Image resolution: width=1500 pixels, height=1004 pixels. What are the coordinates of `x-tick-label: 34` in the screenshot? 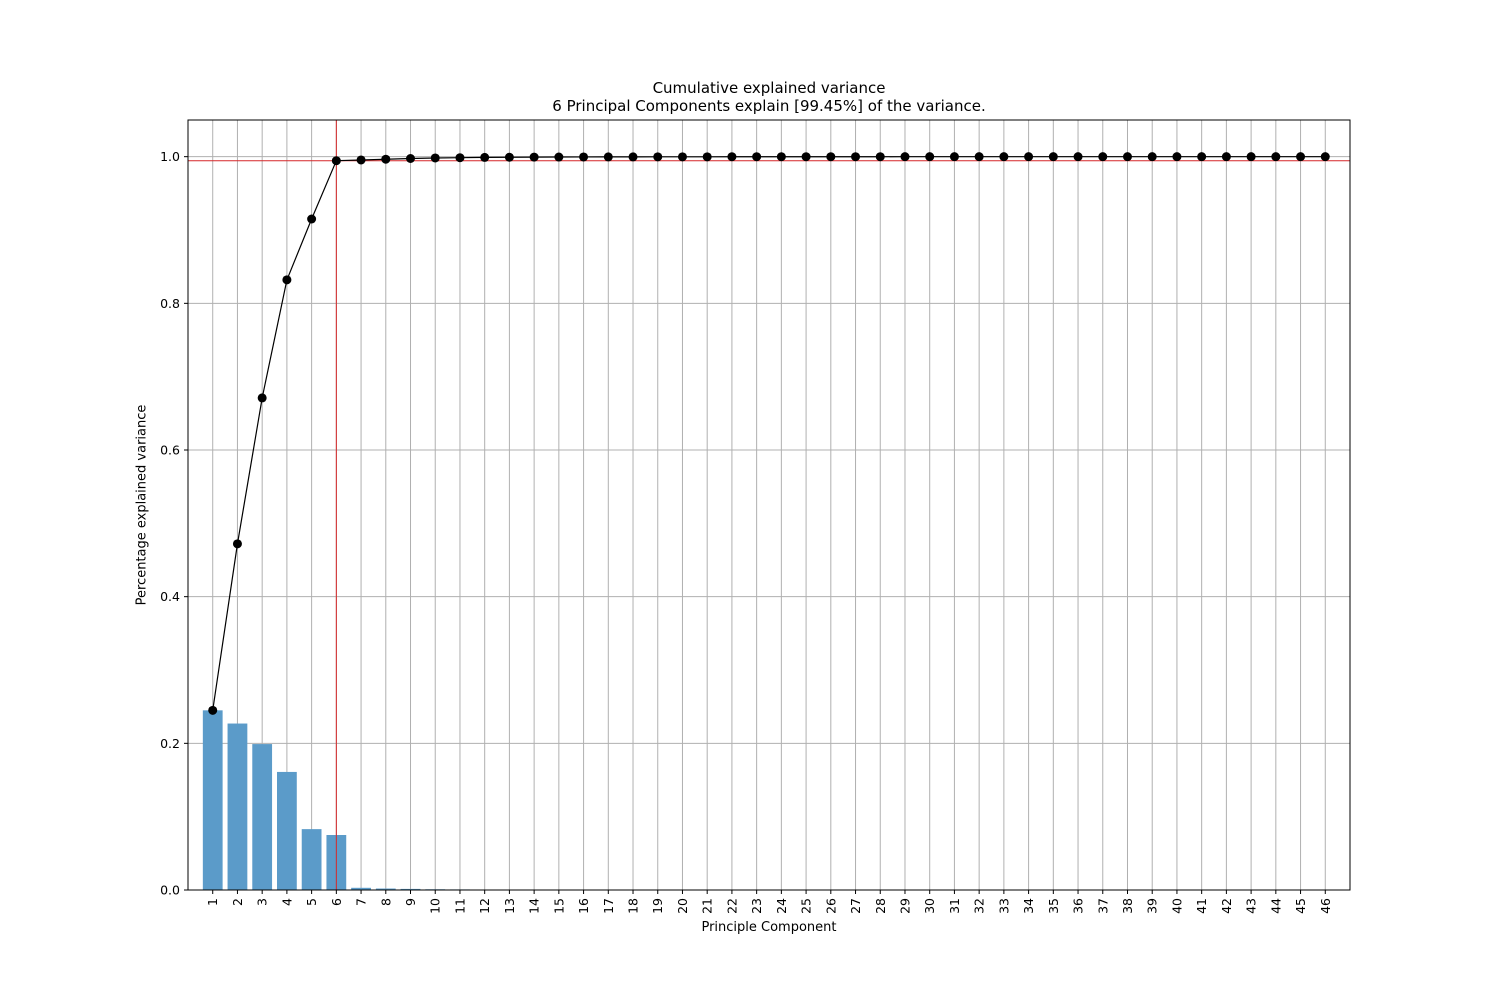 It's located at (1028, 906).